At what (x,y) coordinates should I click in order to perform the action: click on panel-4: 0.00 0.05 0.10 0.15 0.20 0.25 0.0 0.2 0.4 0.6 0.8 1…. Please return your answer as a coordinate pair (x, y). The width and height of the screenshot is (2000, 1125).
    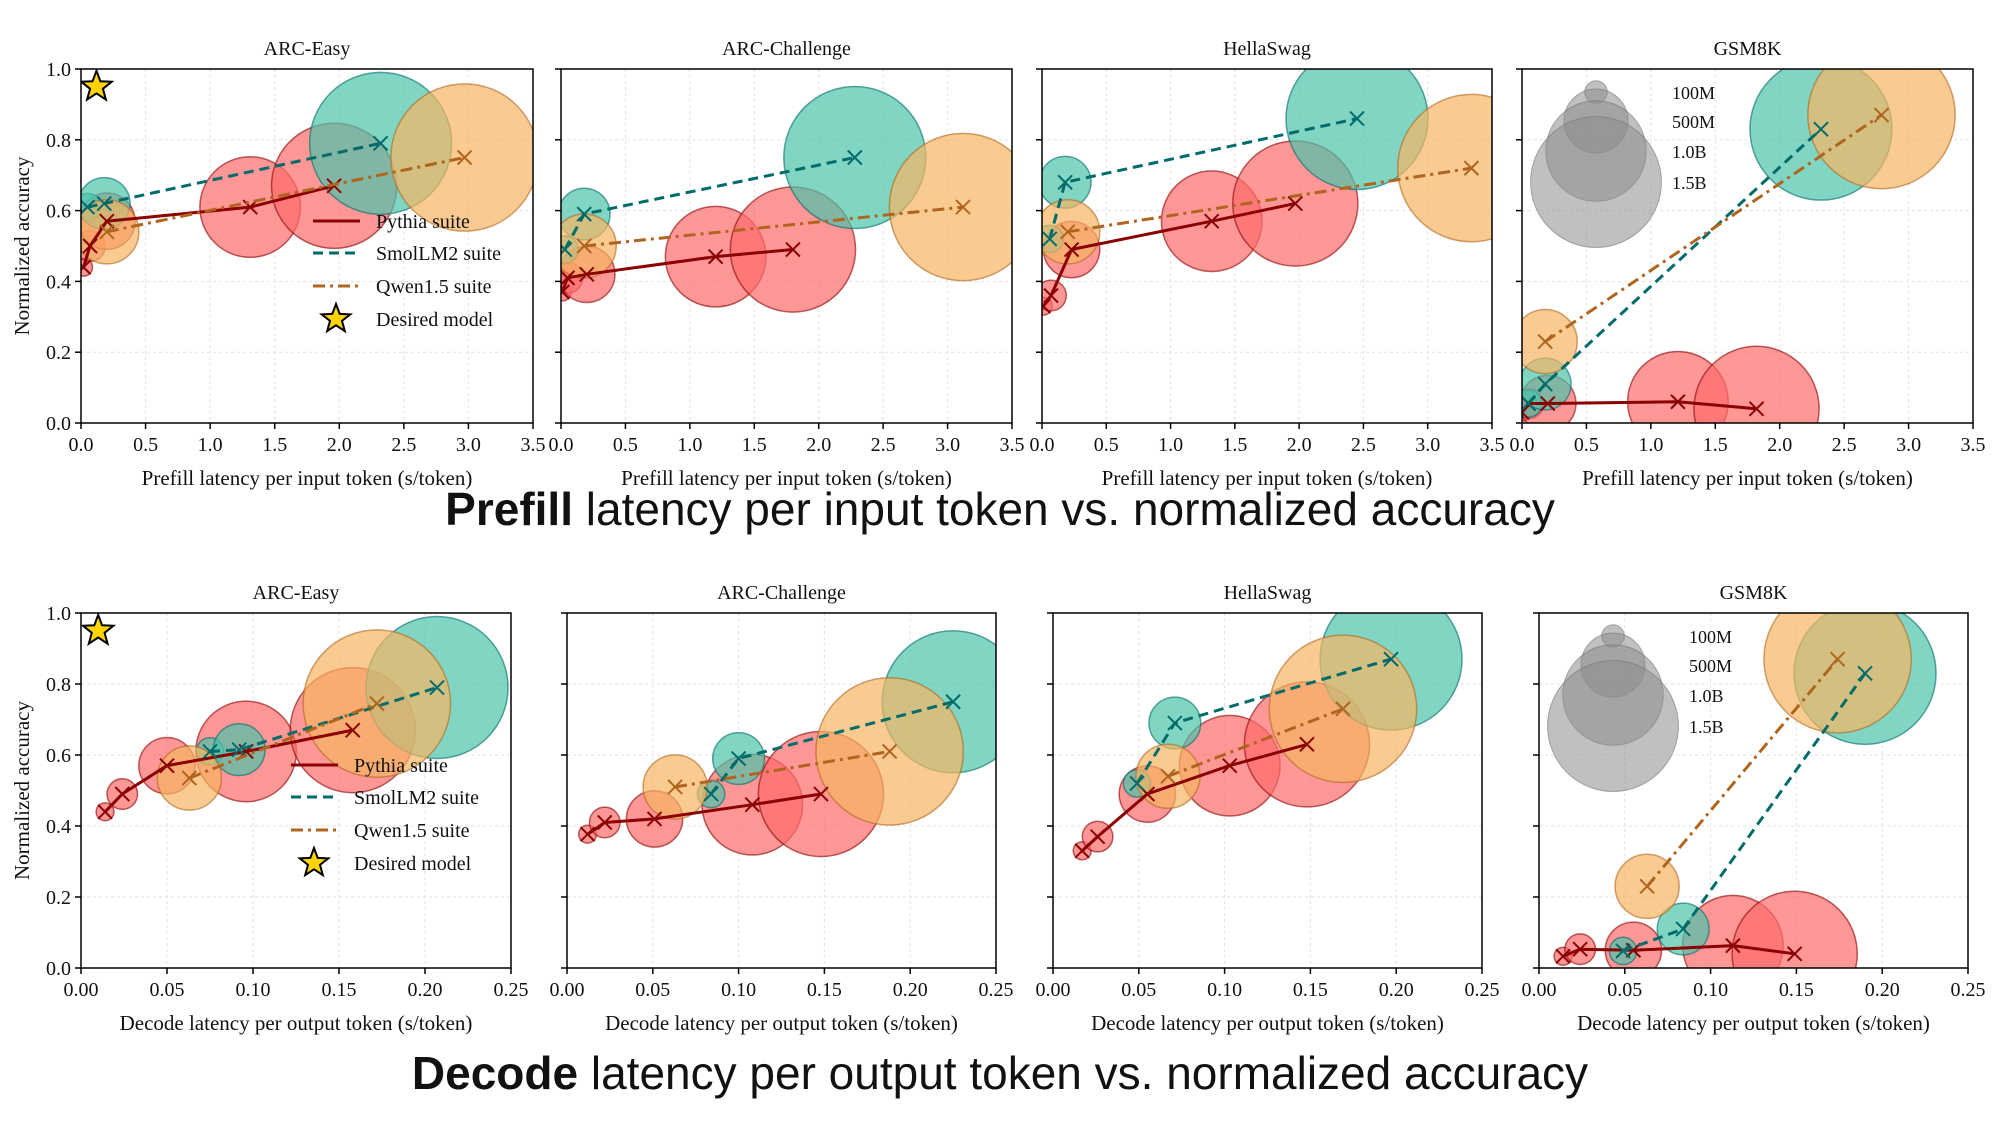
    Looking at the image, I should click on (269, 808).